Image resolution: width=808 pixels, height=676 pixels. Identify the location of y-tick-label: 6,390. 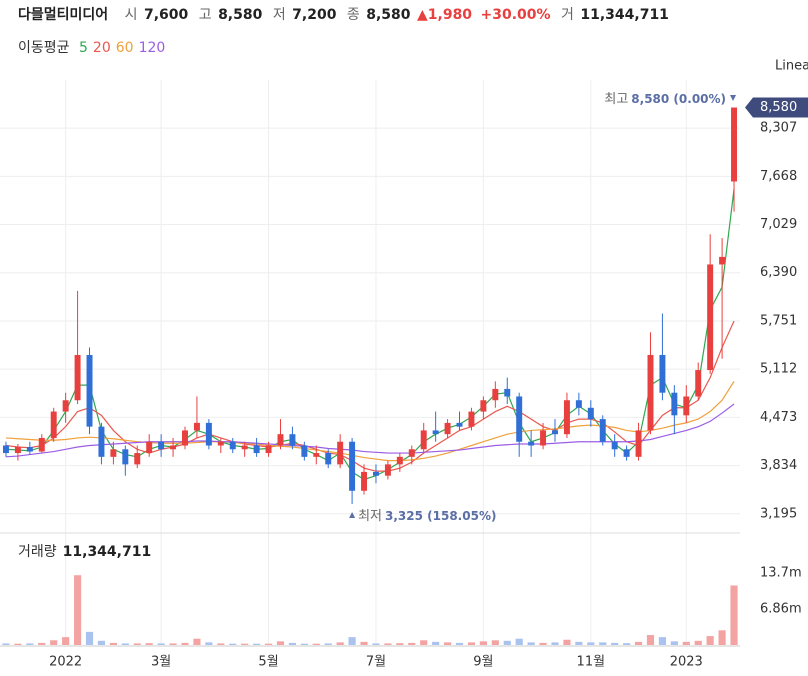
(778, 272).